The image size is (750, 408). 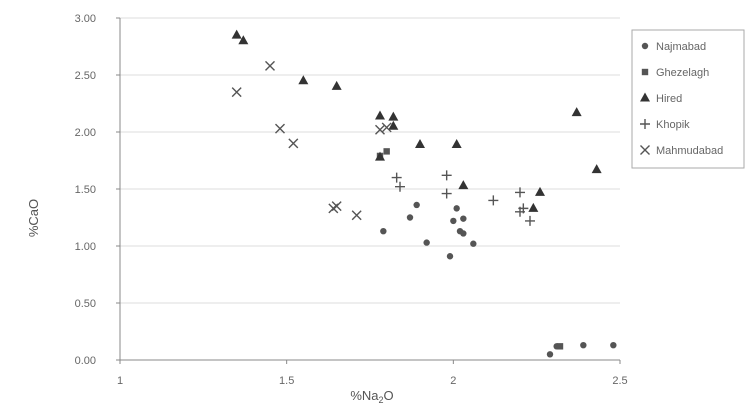 I want to click on legend-label-mahmudabad: Mahmudabad, so click(x=689, y=151).